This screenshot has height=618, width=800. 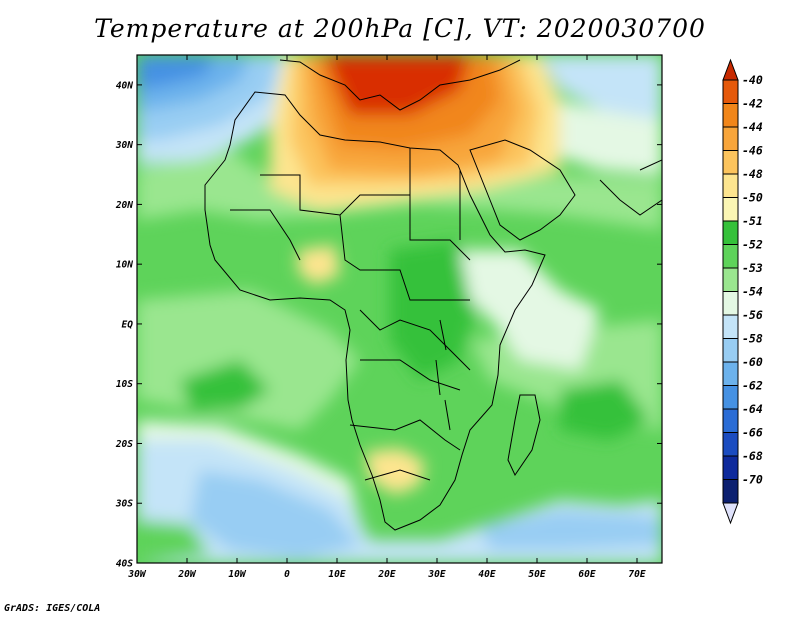 I want to click on lat-tick-label: EQ, so click(x=128, y=324).